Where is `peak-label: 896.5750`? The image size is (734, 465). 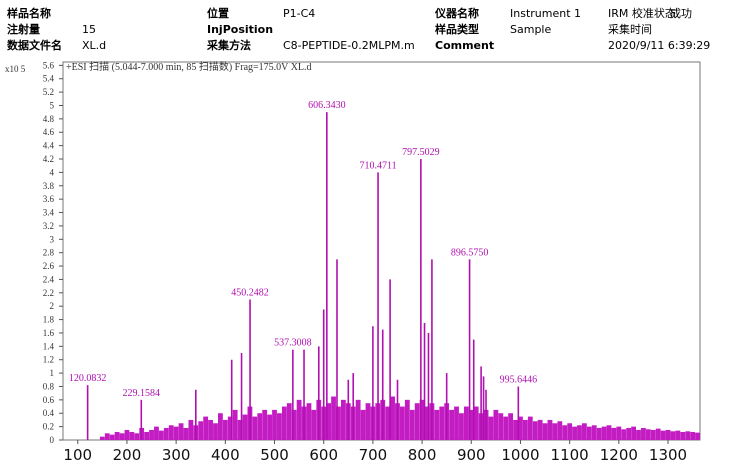
peak-label: 896.5750 is located at coordinates (470, 252).